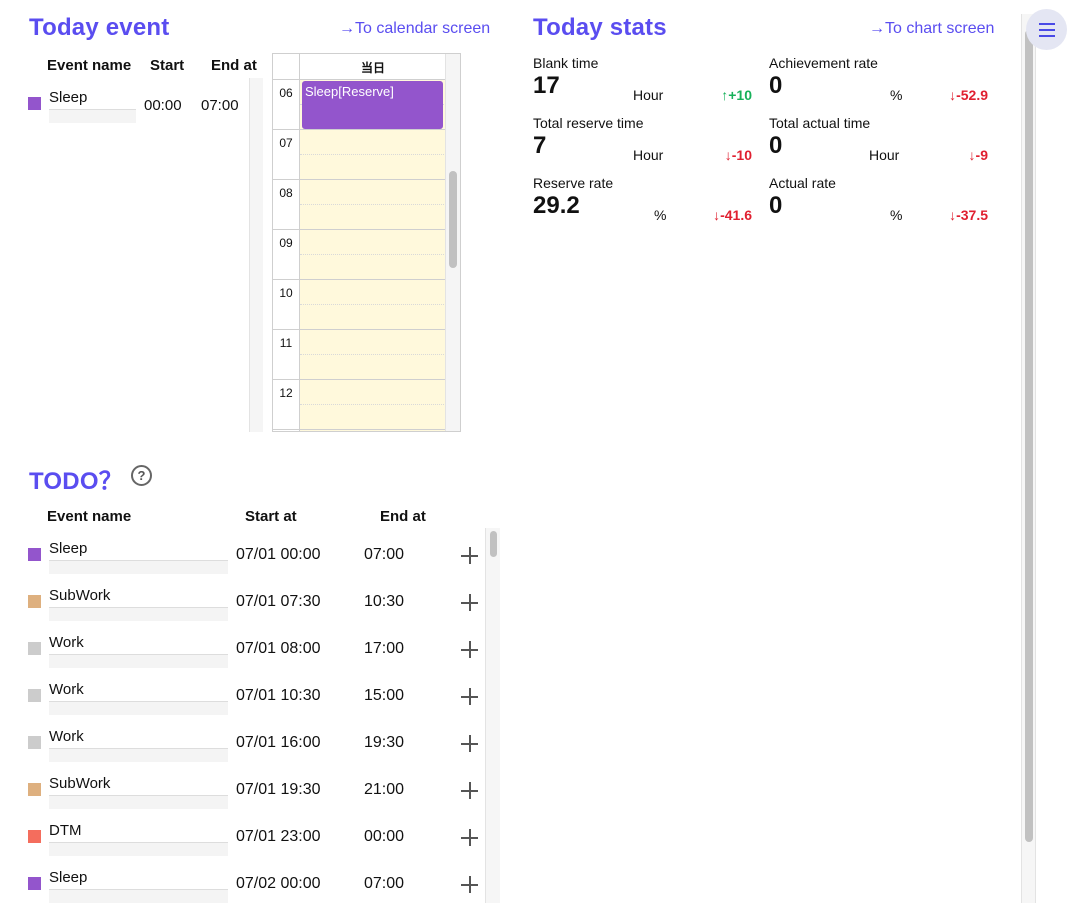 This screenshot has width=1073, height=903. I want to click on event-start-header: Start, so click(167, 65).